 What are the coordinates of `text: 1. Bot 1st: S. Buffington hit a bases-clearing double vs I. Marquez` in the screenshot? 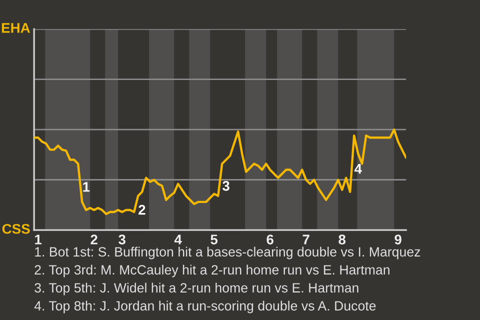 It's located at (227, 253).